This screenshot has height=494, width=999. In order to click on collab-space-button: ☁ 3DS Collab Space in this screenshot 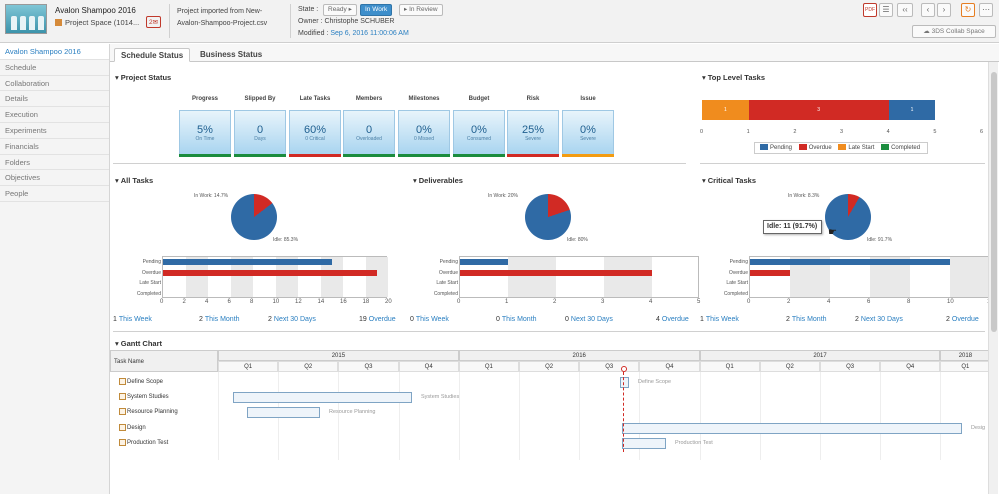, I will do `click(954, 31)`.